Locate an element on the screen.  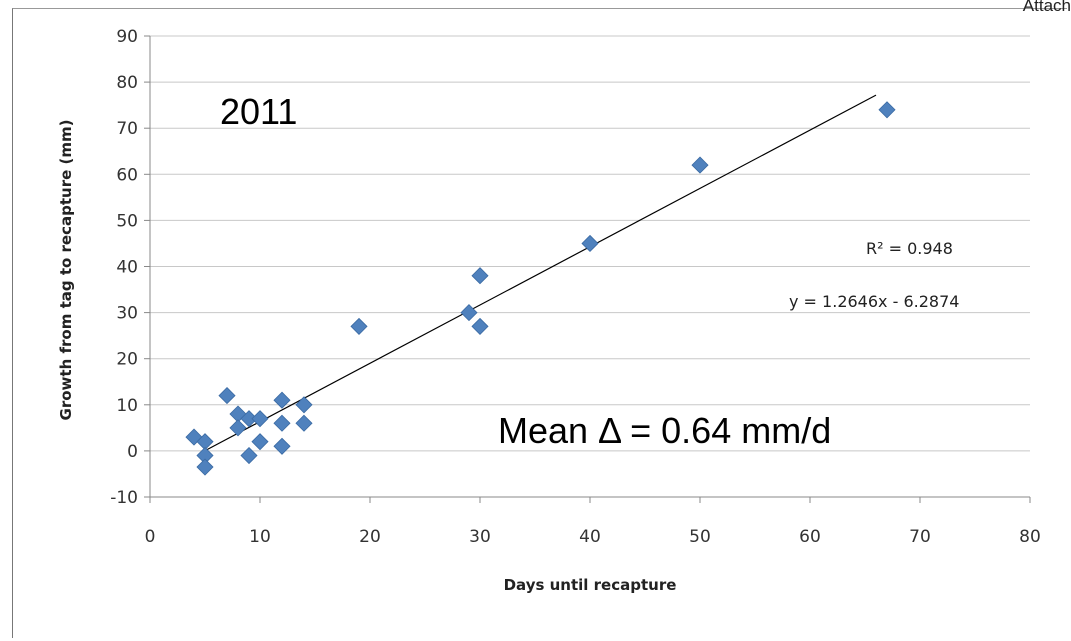
y-tick-label: 0 is located at coordinates (132, 452).